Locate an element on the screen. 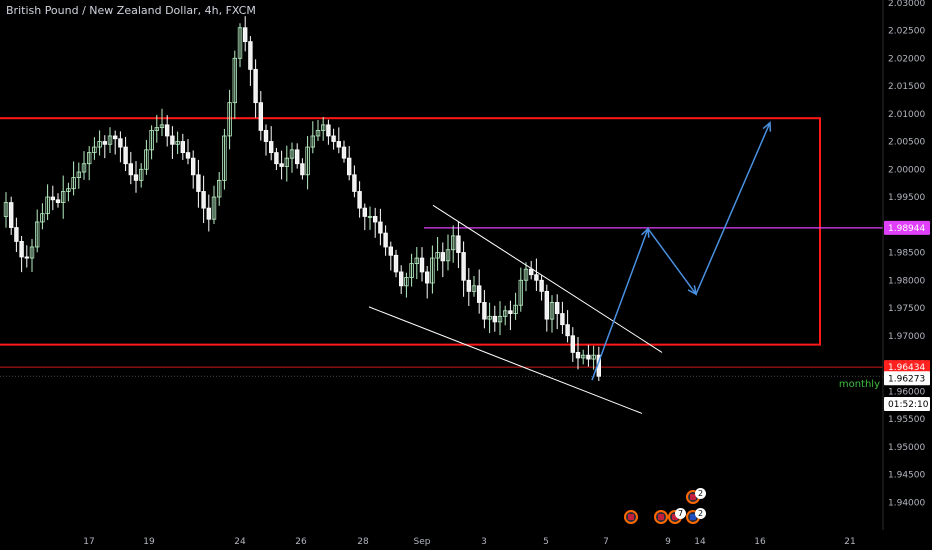  falling-wedge-upper-line is located at coordinates (547, 278).